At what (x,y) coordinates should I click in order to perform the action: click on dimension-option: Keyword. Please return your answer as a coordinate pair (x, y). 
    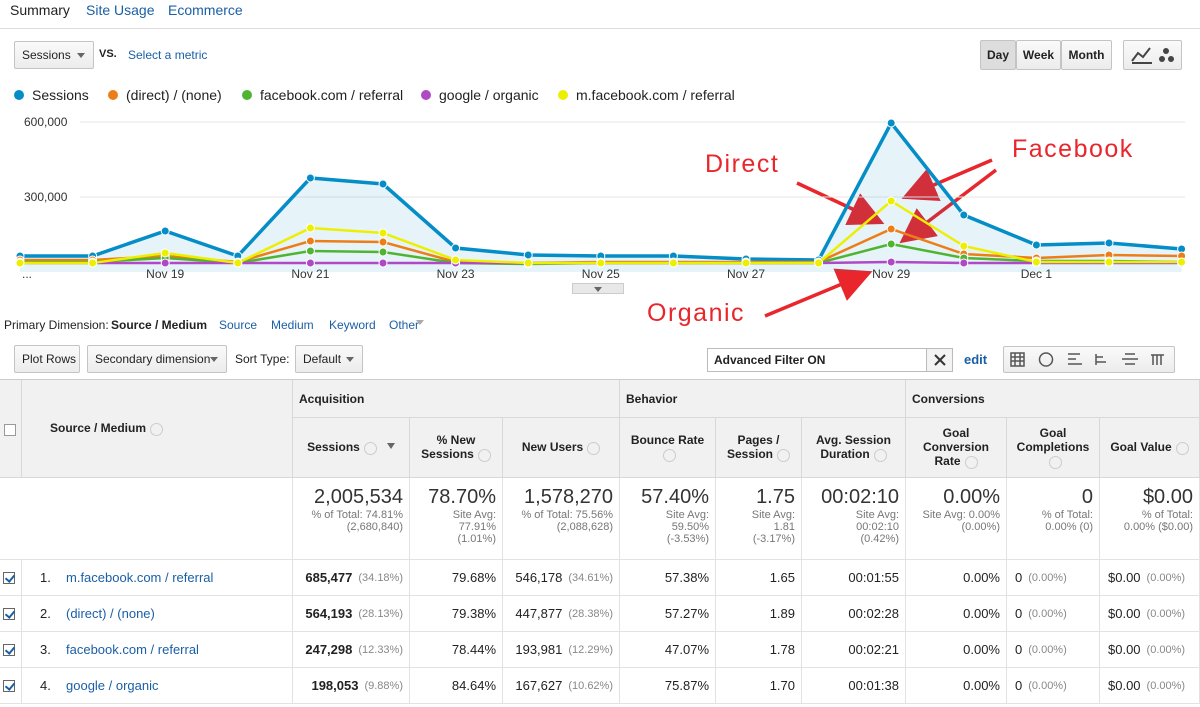
    Looking at the image, I should click on (352, 325).